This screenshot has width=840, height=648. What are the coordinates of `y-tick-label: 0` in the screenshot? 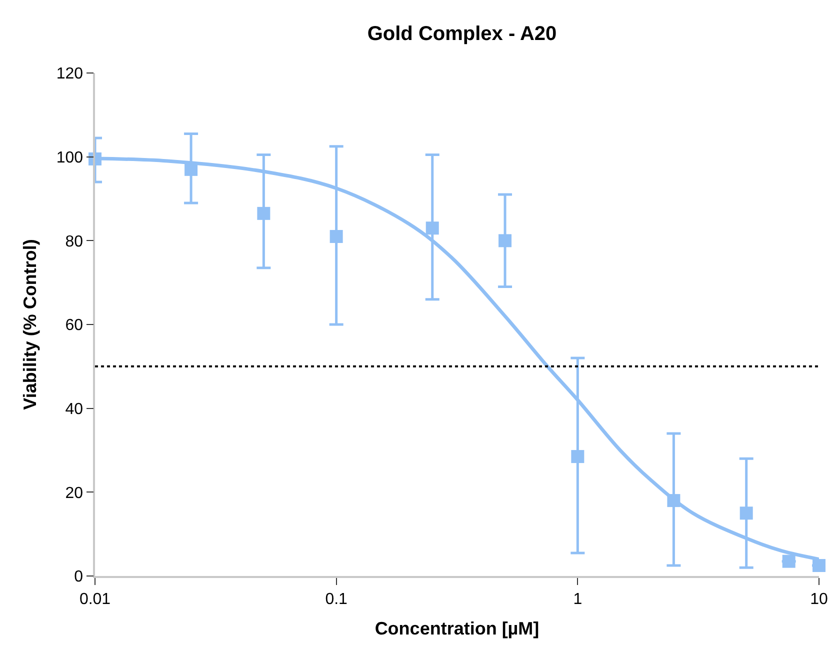 It's located at (79, 577).